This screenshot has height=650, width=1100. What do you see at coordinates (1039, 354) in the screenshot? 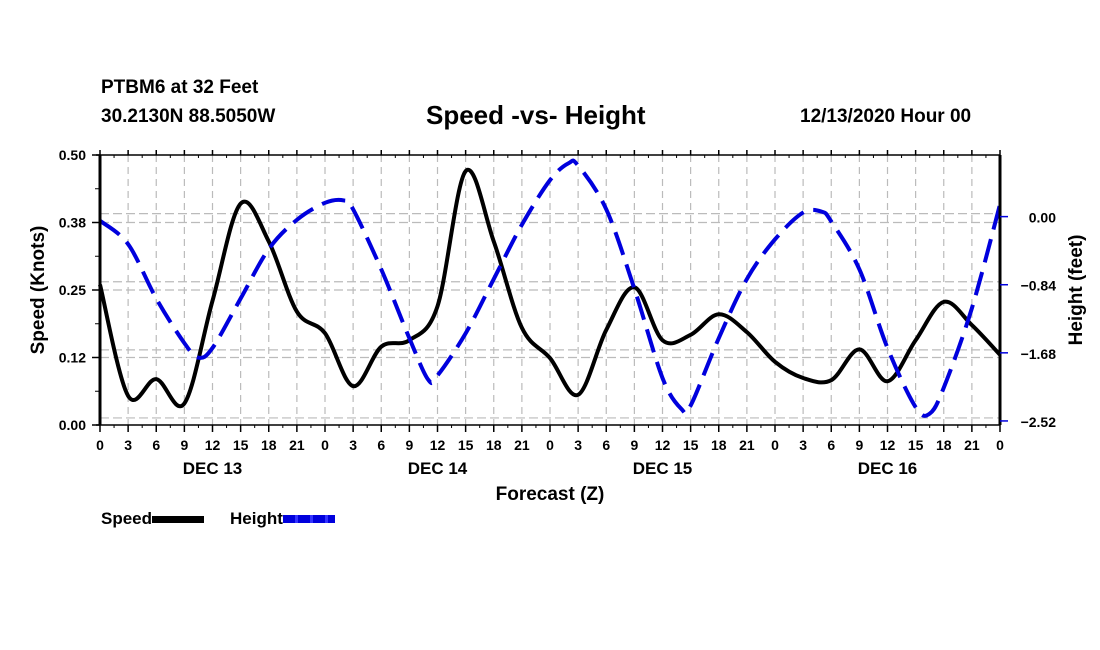
I see `y2-tick-label: −1.68` at bounding box center [1039, 354].